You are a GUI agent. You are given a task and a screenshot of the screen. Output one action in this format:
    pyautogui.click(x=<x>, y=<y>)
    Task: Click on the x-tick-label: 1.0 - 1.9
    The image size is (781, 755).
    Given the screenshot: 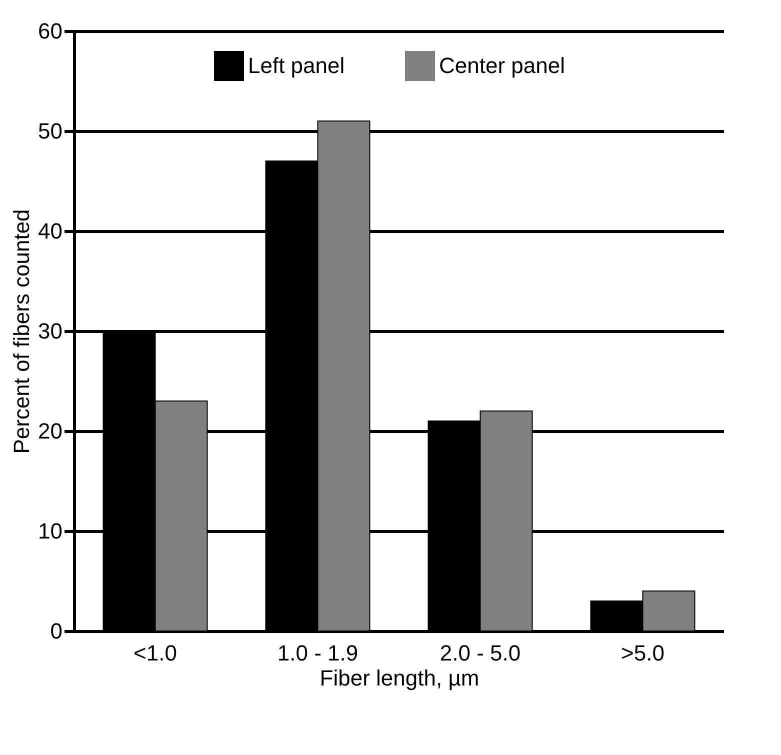 What is the action you would take?
    pyautogui.click(x=317, y=653)
    